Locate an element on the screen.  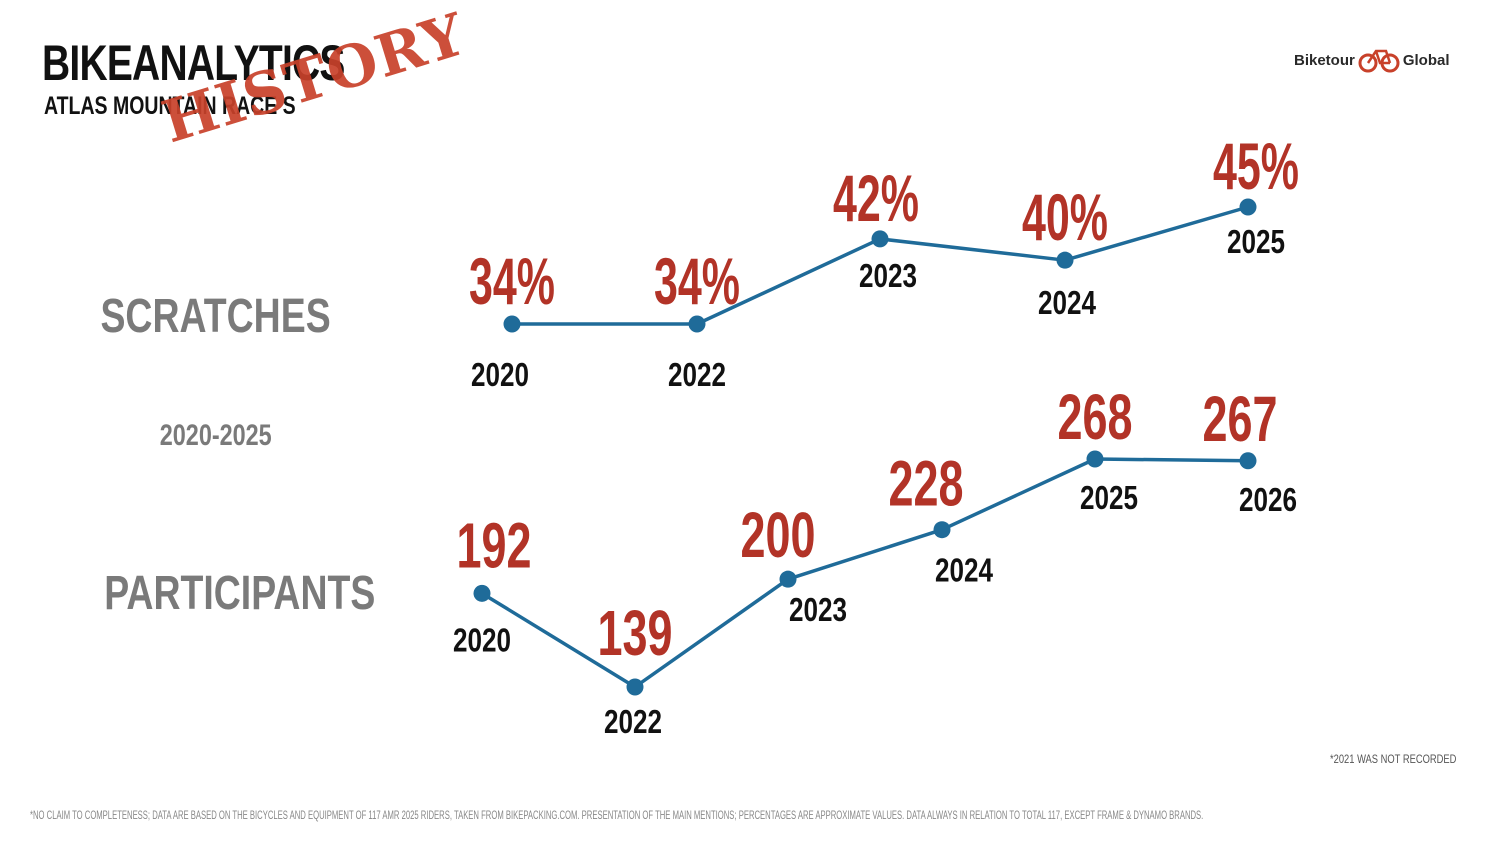
participants-label: PARTICIPANTS is located at coordinates (220, 594).